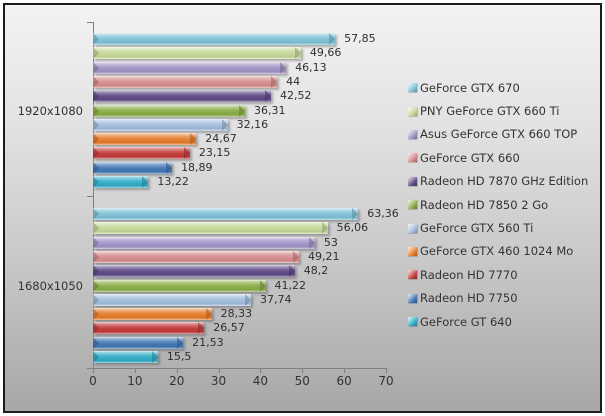  What do you see at coordinates (290, 285) in the screenshot?
I see `bar-value-label: 41,22` at bounding box center [290, 285].